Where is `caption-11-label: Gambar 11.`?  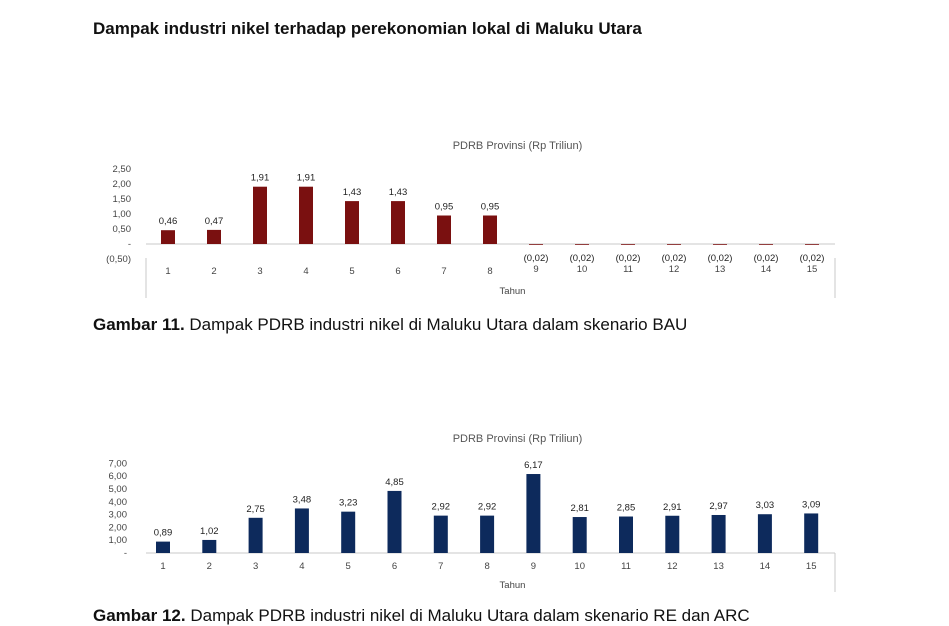
caption-11-label: Gambar 11. is located at coordinates (139, 324).